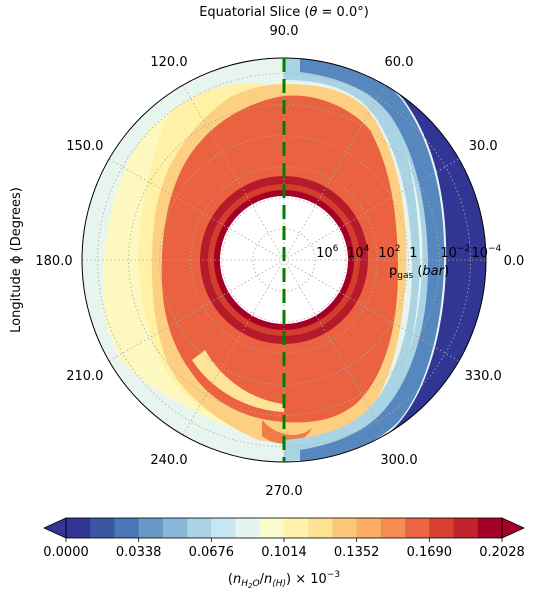 Image resolution: width=534 pixels, height=594 pixels. What do you see at coordinates (238, 381) in the screenshot?
I see `field-west-limb-yellow-band` at bounding box center [238, 381].